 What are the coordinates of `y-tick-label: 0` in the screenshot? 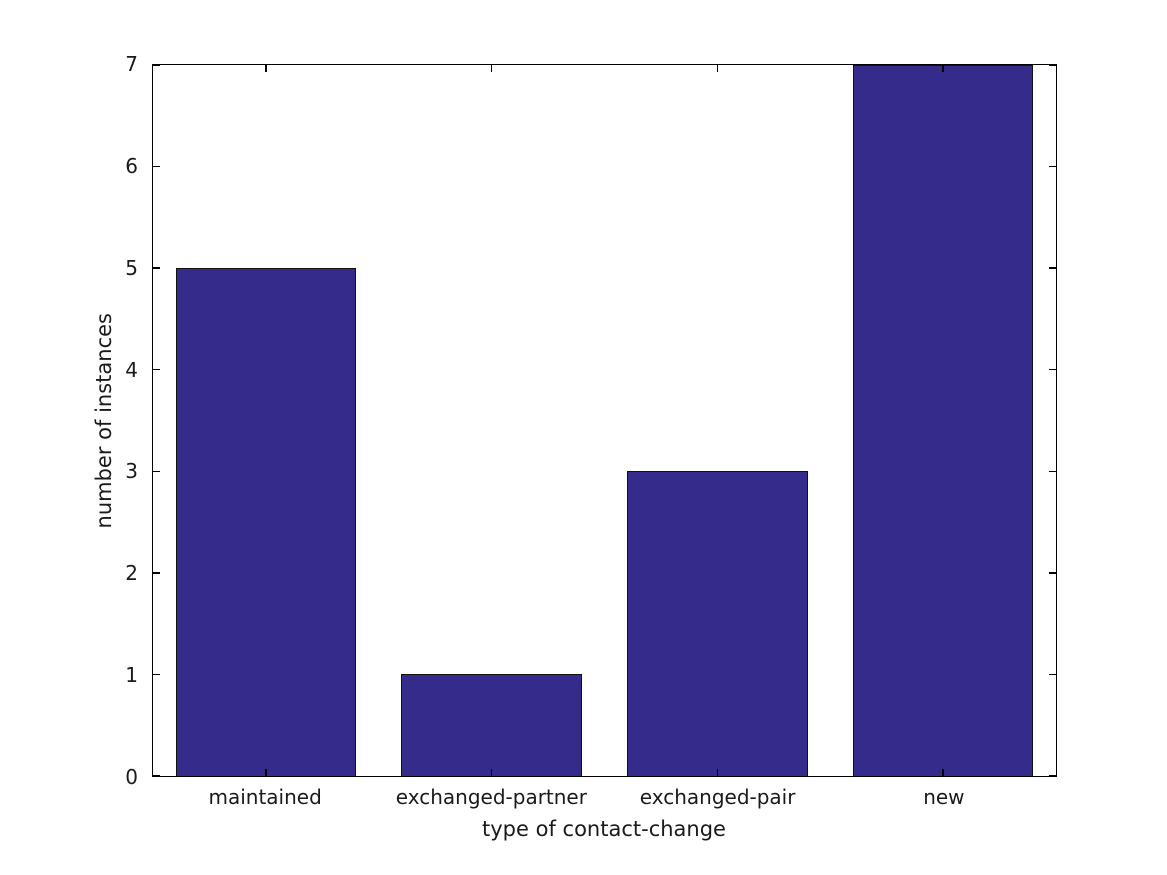 It's located at (131, 777).